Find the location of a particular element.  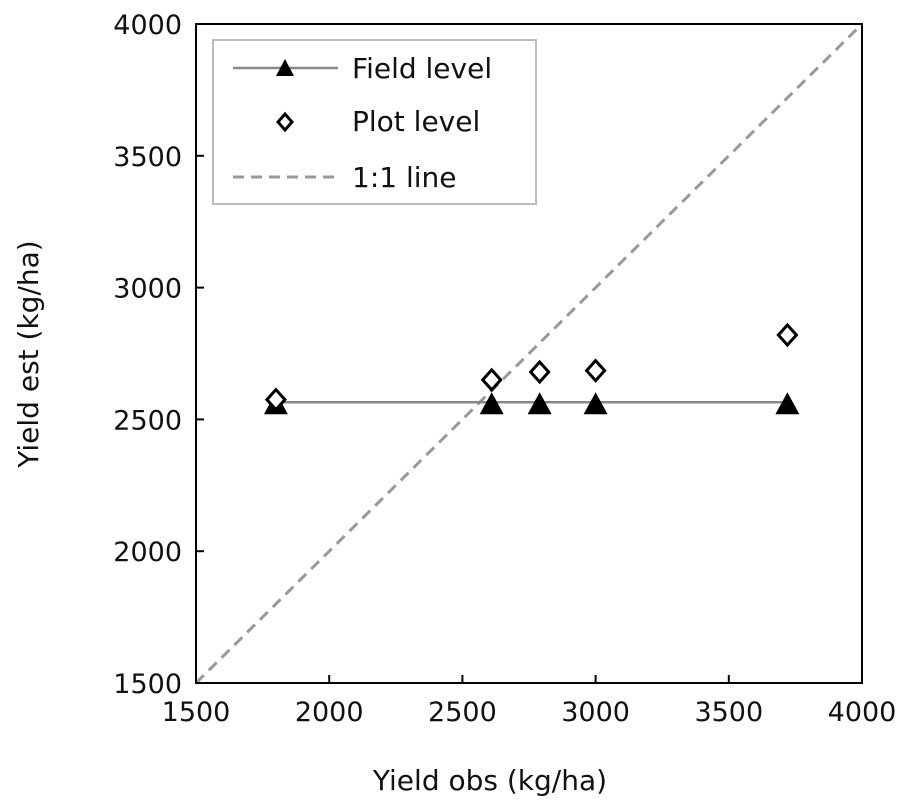

x-tick-label: 1500 is located at coordinates (196, 712).